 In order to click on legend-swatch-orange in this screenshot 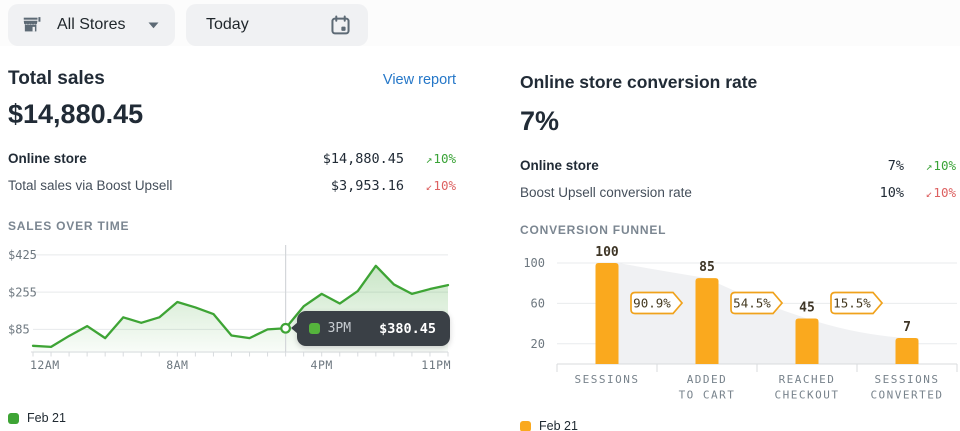, I will do `click(525, 425)`.